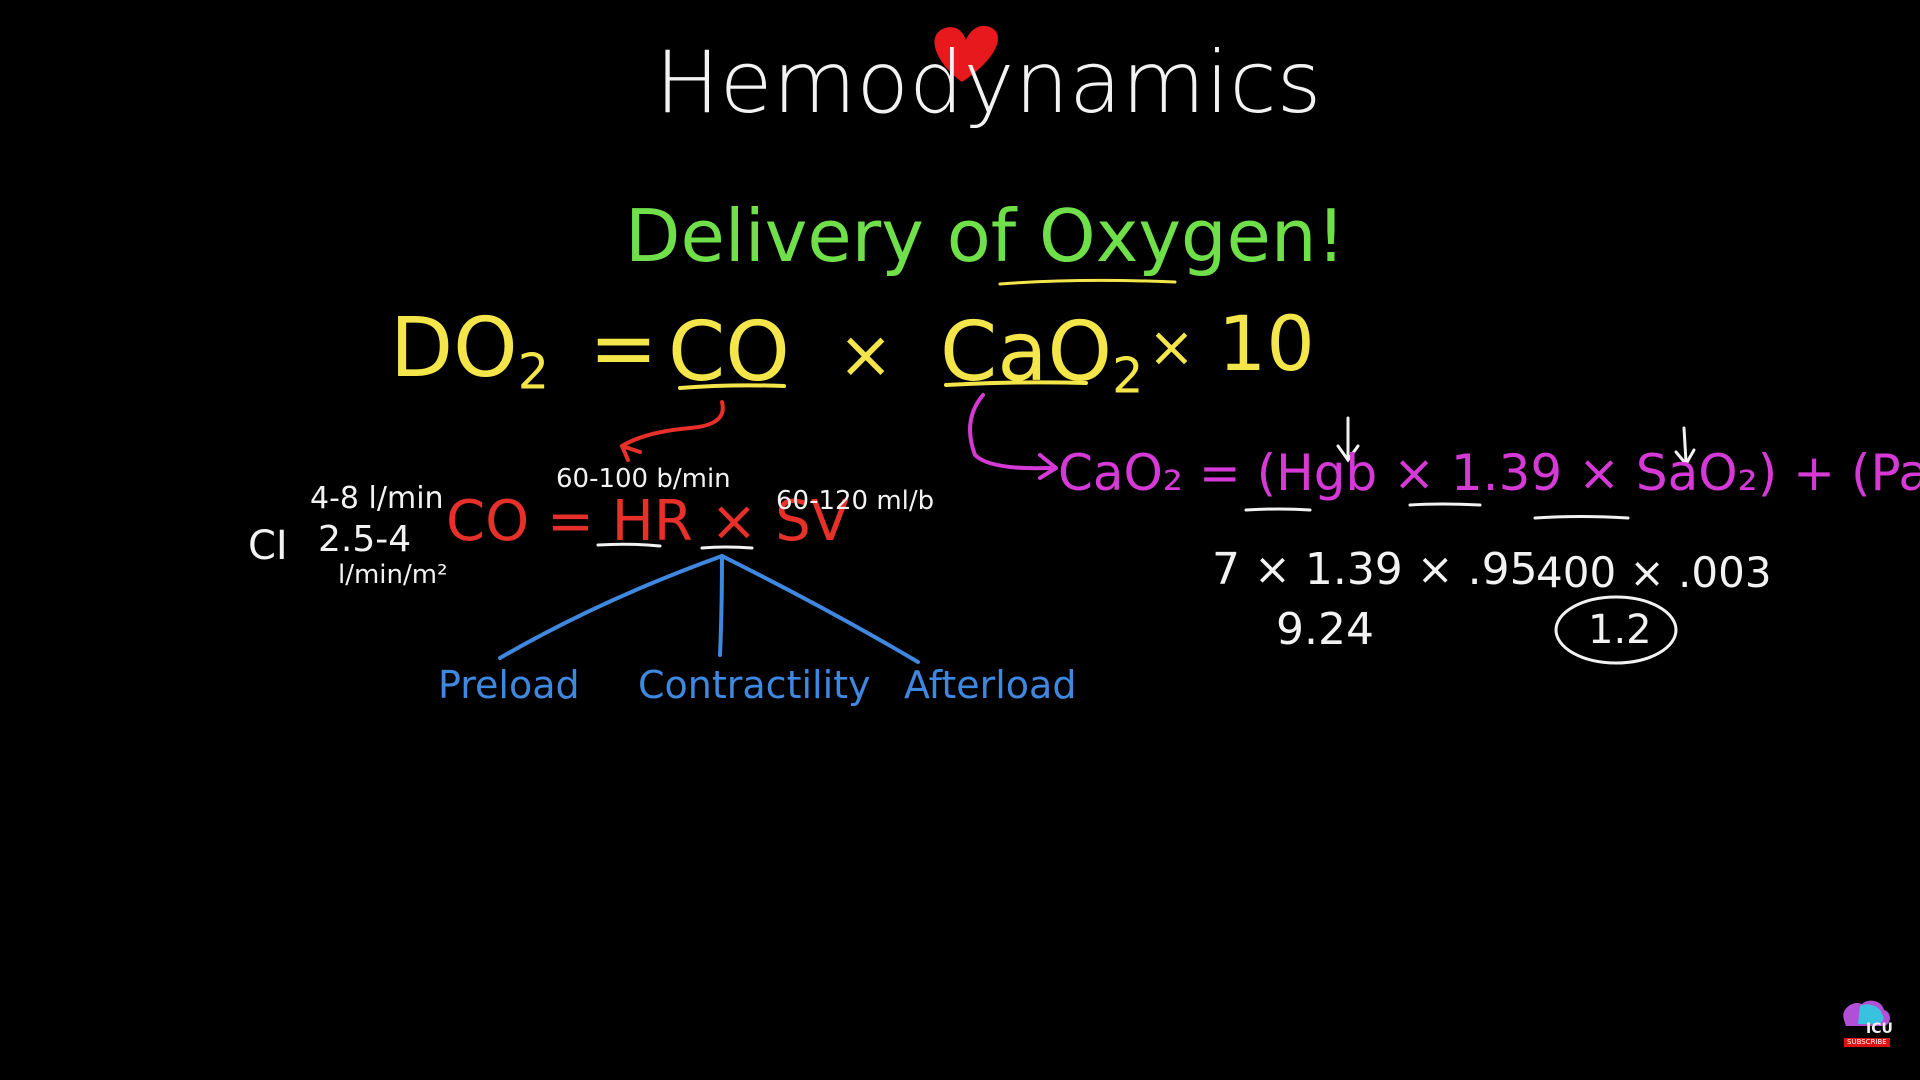 The image size is (1920, 1080). Describe the element at coordinates (268, 546) in the screenshot. I see `ci-label: CI` at that location.